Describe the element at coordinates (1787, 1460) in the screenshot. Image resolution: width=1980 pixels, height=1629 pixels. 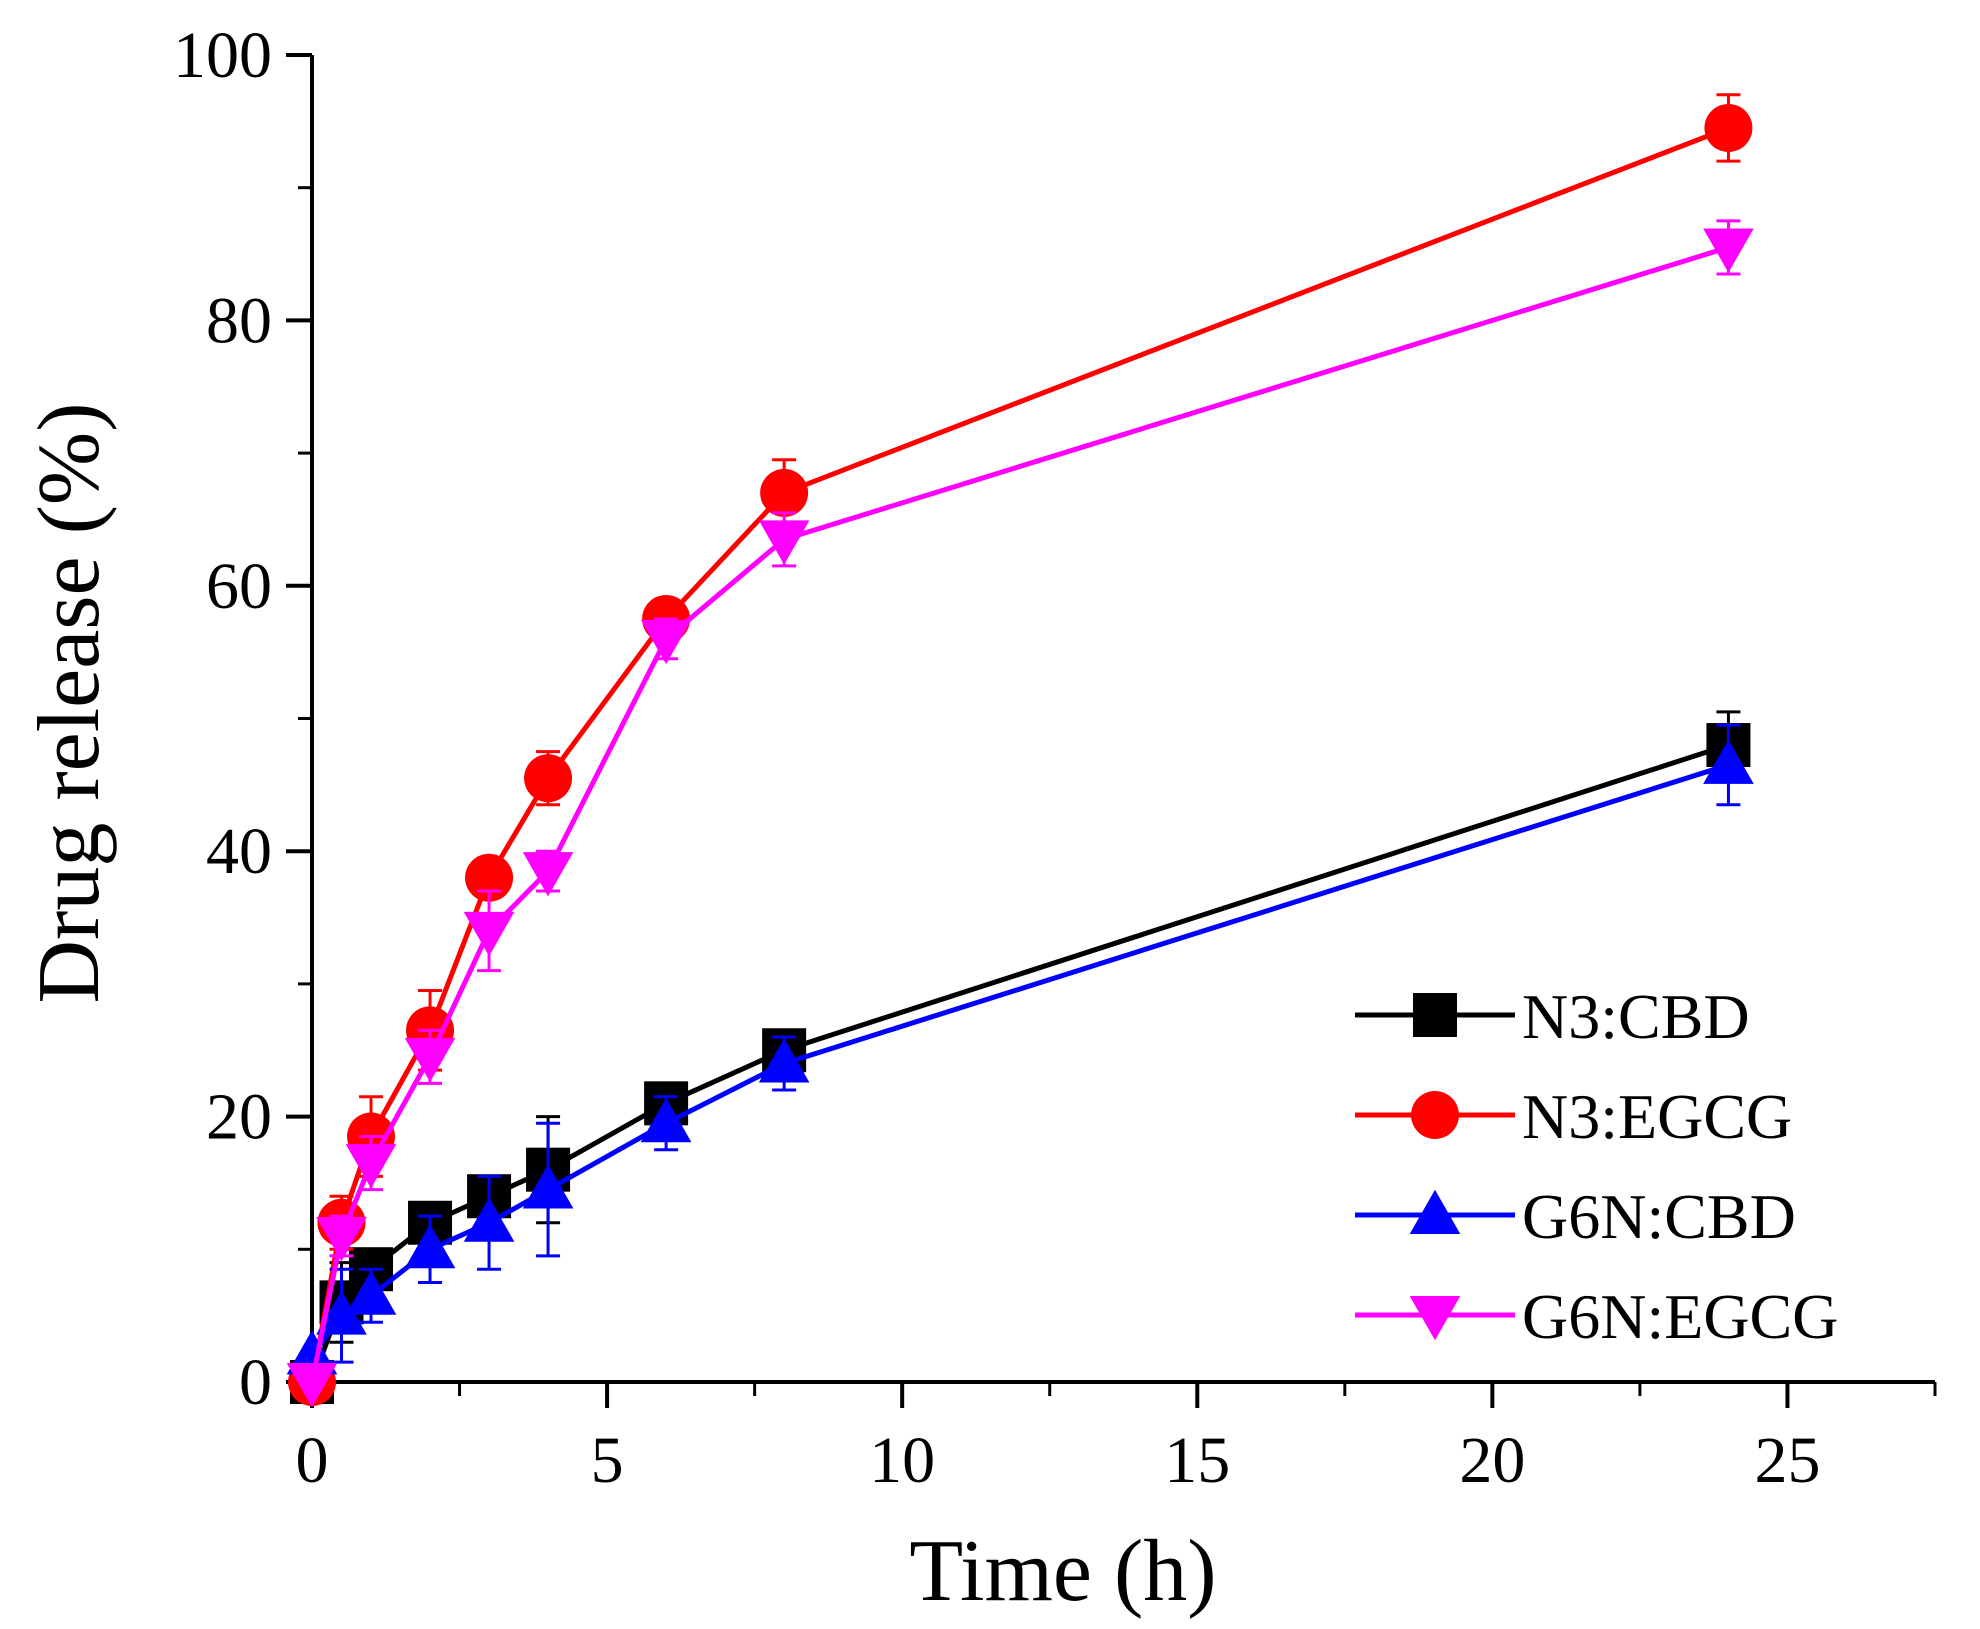
I see `x-tick-label: 25` at that location.